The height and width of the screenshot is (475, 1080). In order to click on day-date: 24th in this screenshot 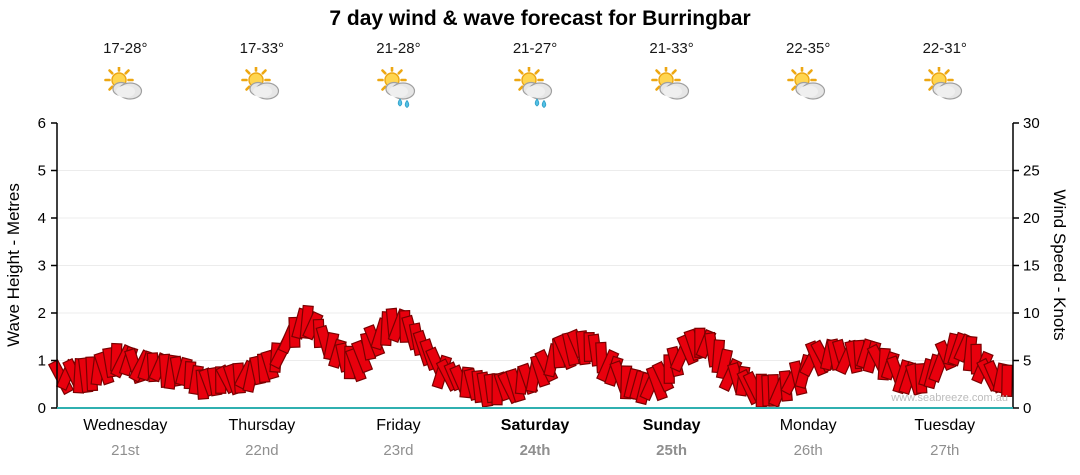, I will do `click(535, 450)`.